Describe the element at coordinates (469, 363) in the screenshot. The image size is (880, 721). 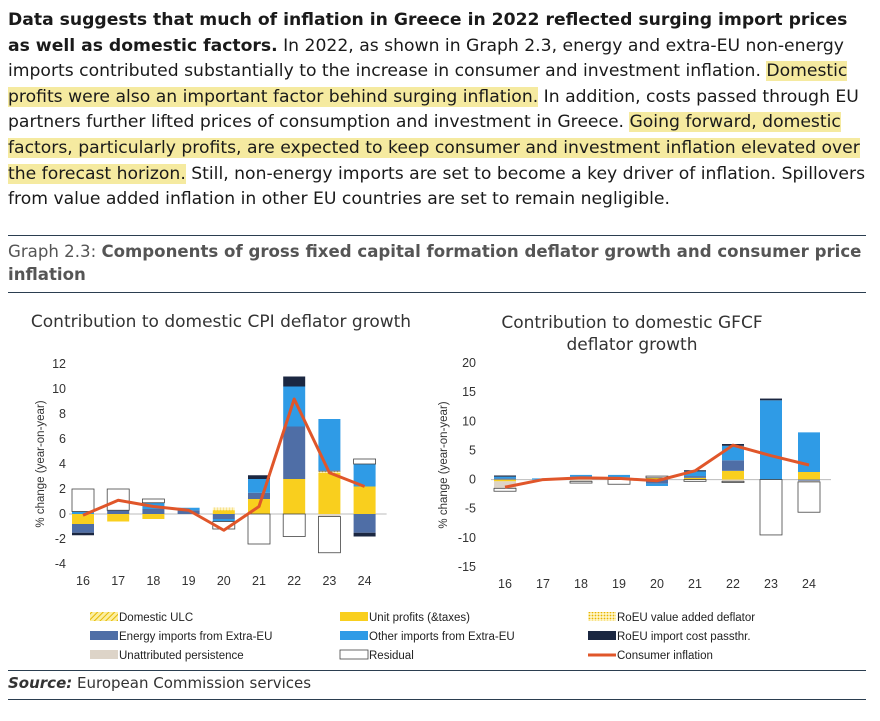
I see `y-tick-label: 20` at that location.